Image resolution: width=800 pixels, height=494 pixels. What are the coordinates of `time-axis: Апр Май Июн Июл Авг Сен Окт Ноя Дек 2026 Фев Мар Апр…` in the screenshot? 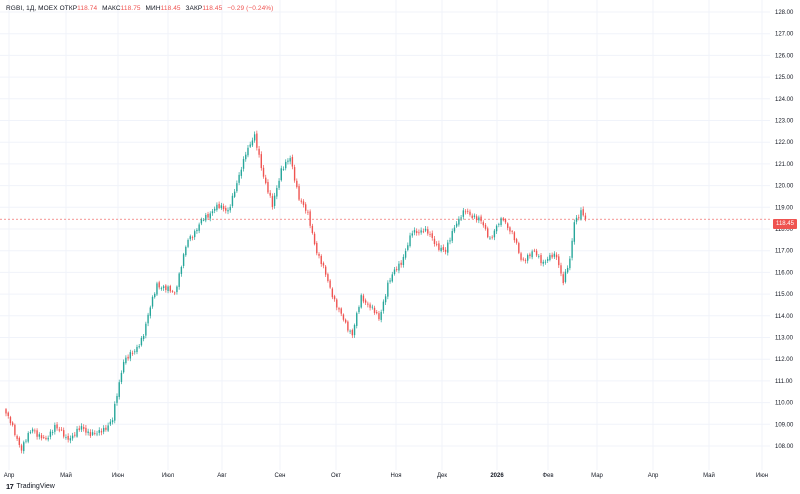 It's located at (386, 475).